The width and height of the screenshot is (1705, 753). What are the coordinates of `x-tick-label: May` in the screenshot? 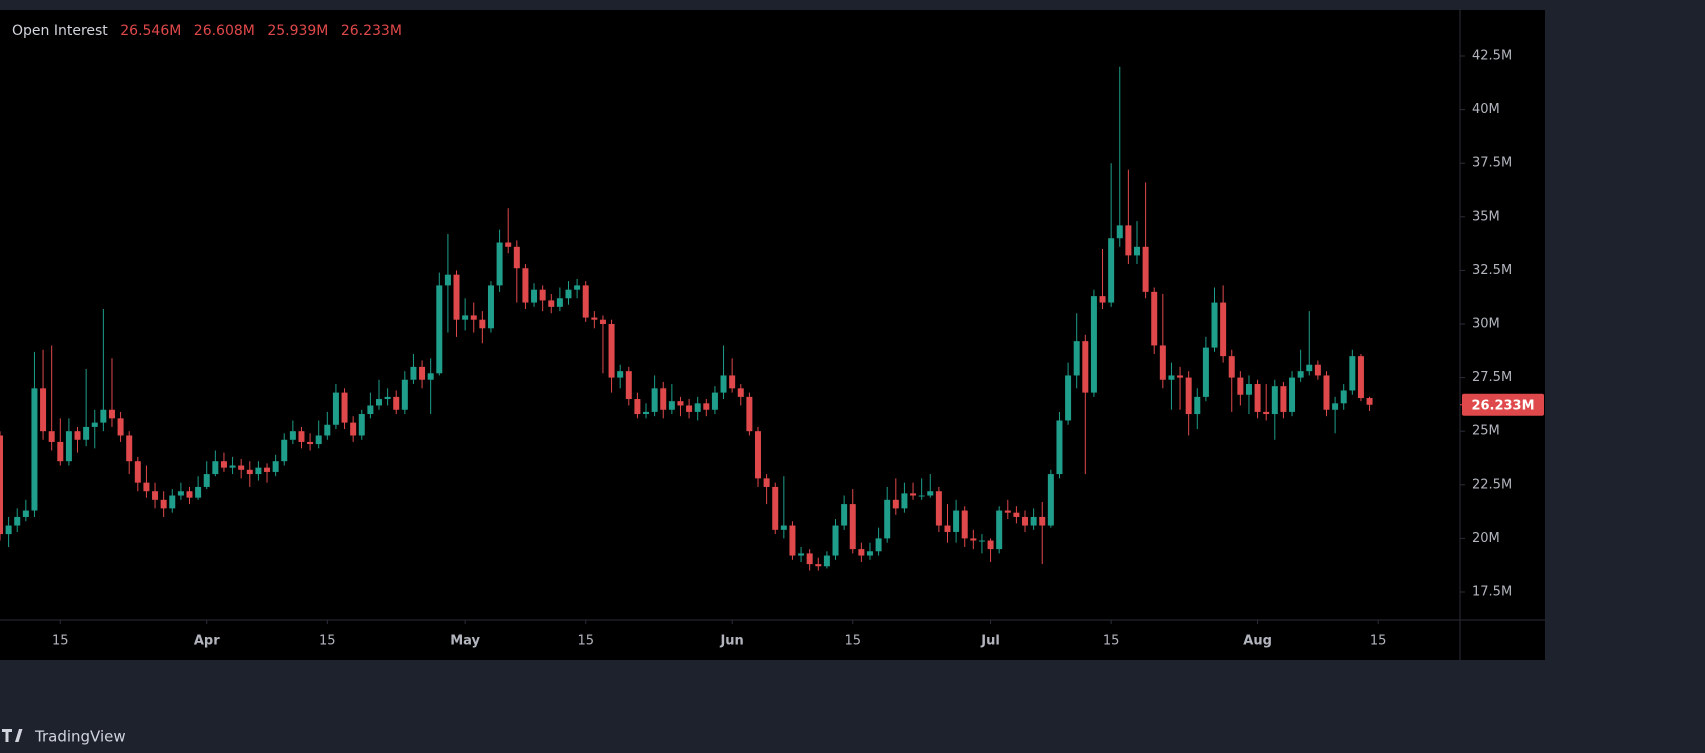 It's located at (465, 641).